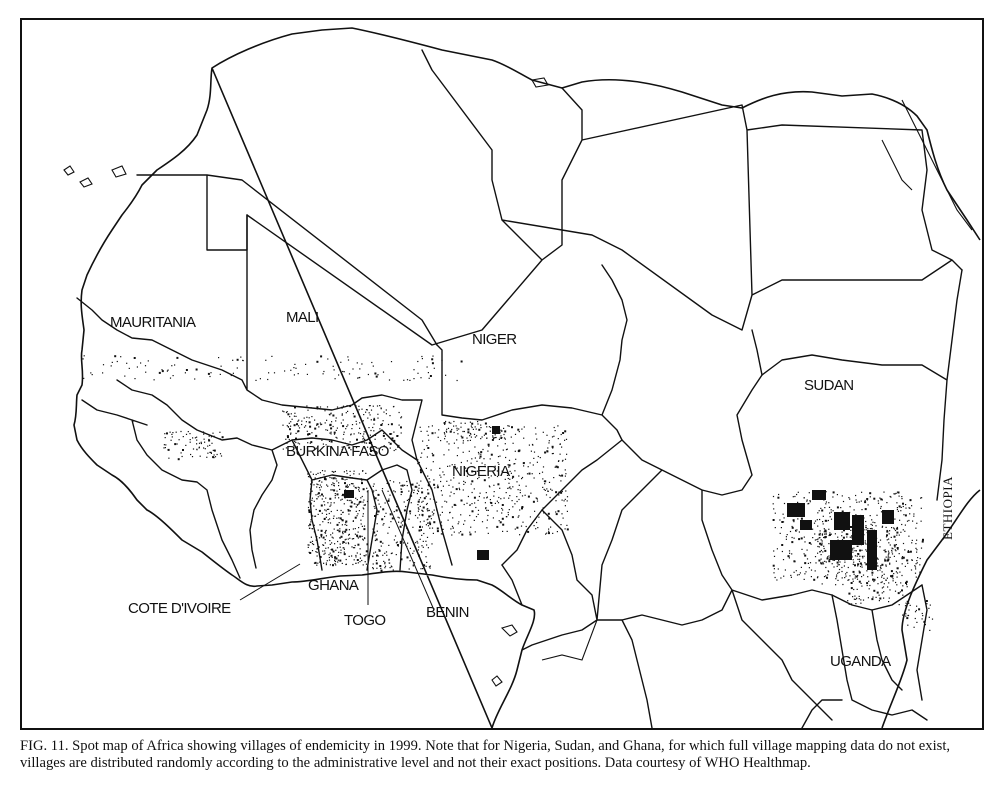 The height and width of the screenshot is (804, 1000). I want to click on red-sea-outline, so click(927, 165).